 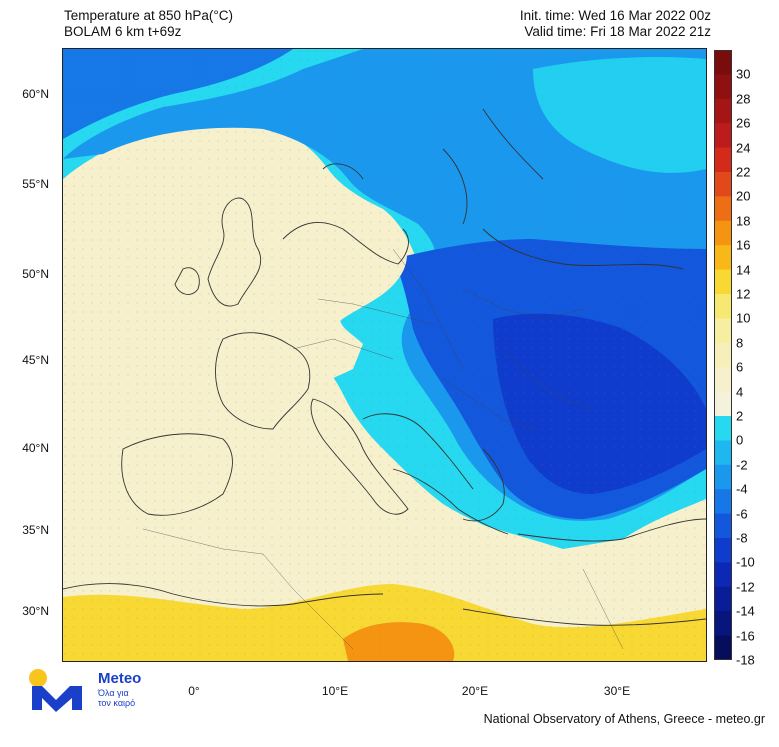 I want to click on colorbar-tick-label: 16, so click(x=743, y=245).